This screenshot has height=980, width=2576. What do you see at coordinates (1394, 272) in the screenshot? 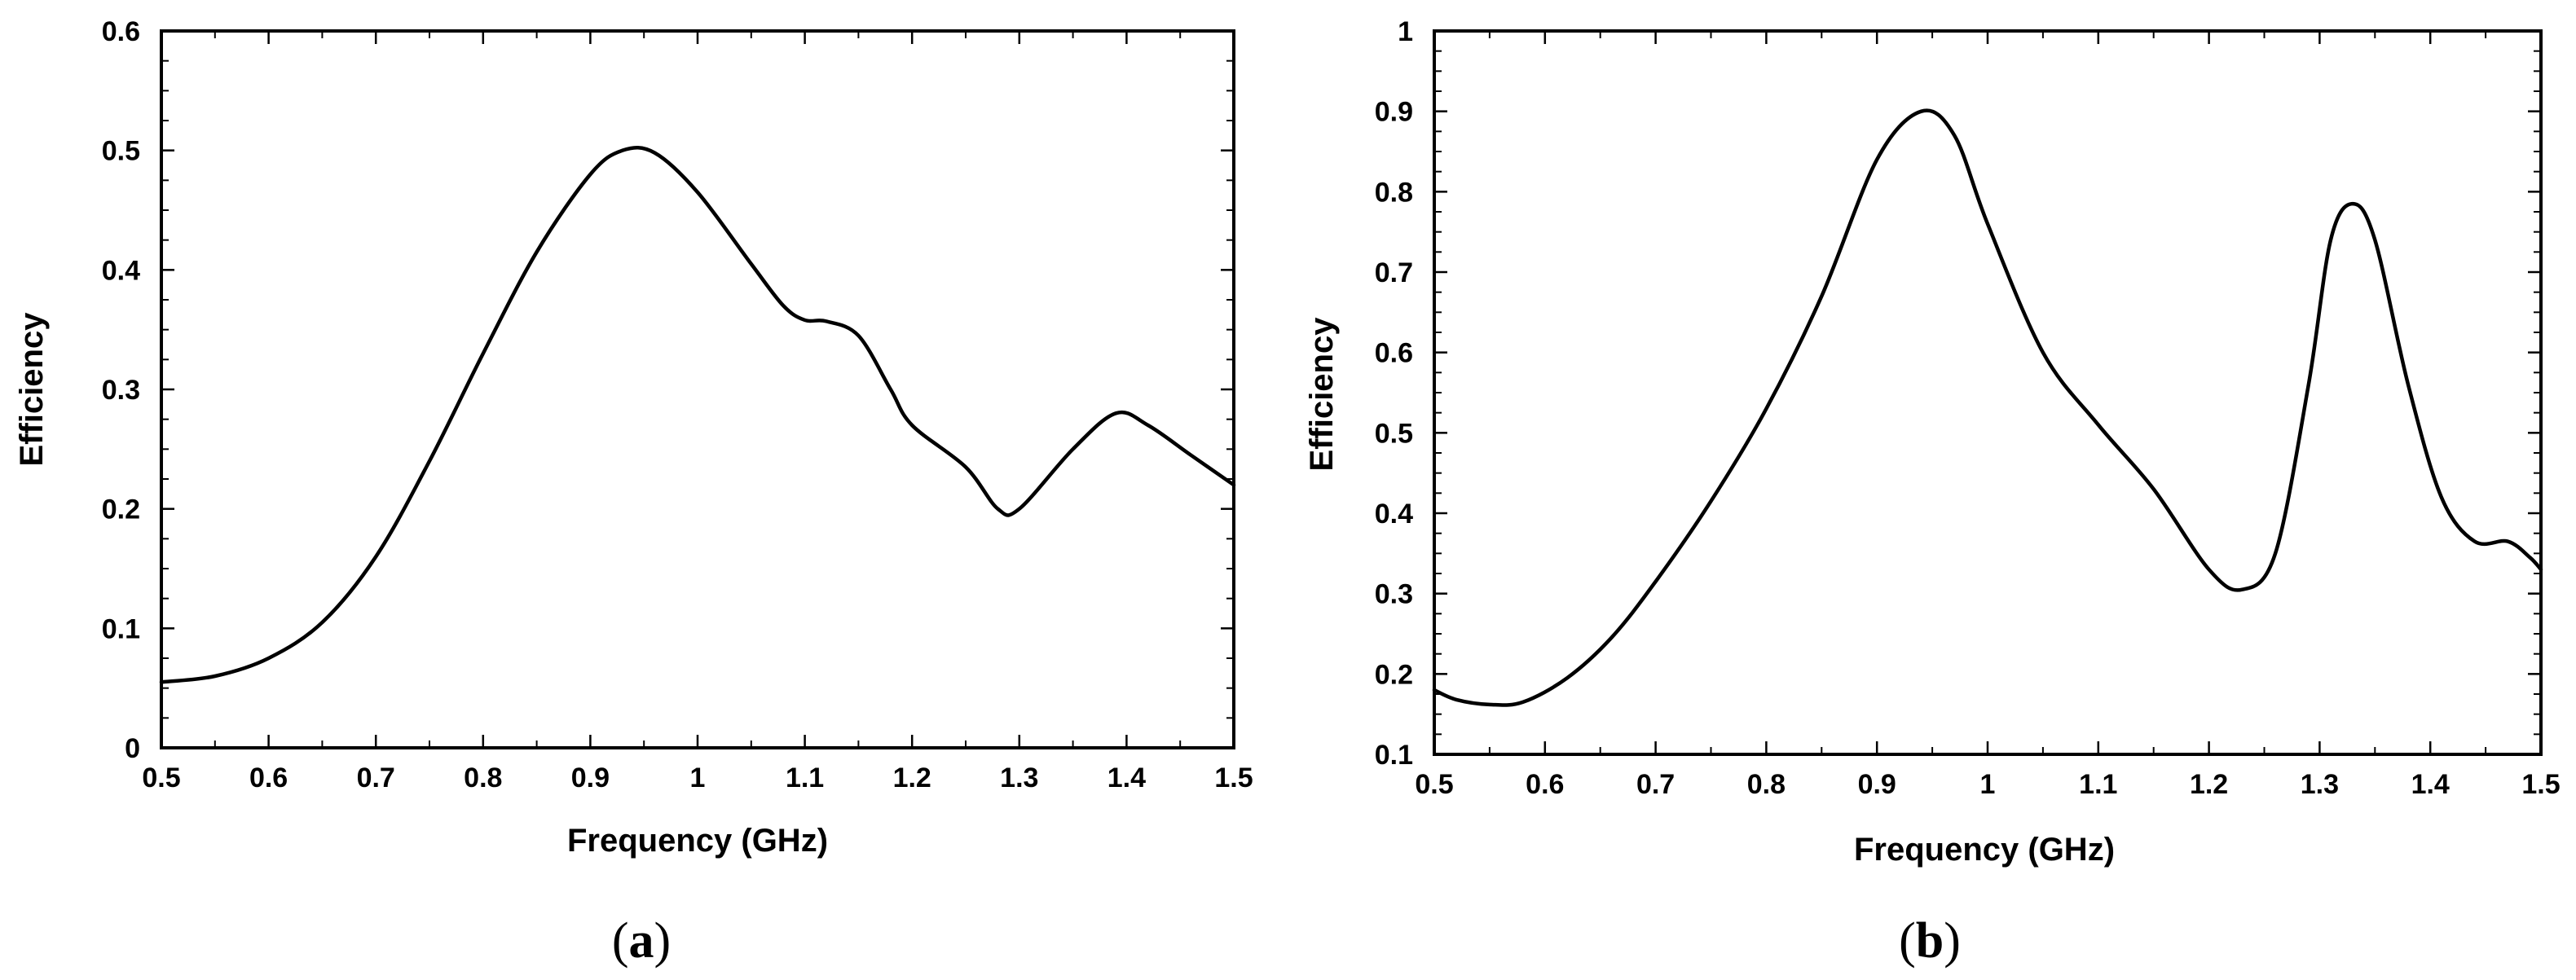
I see `y-tick-label: 0.7` at bounding box center [1394, 272].